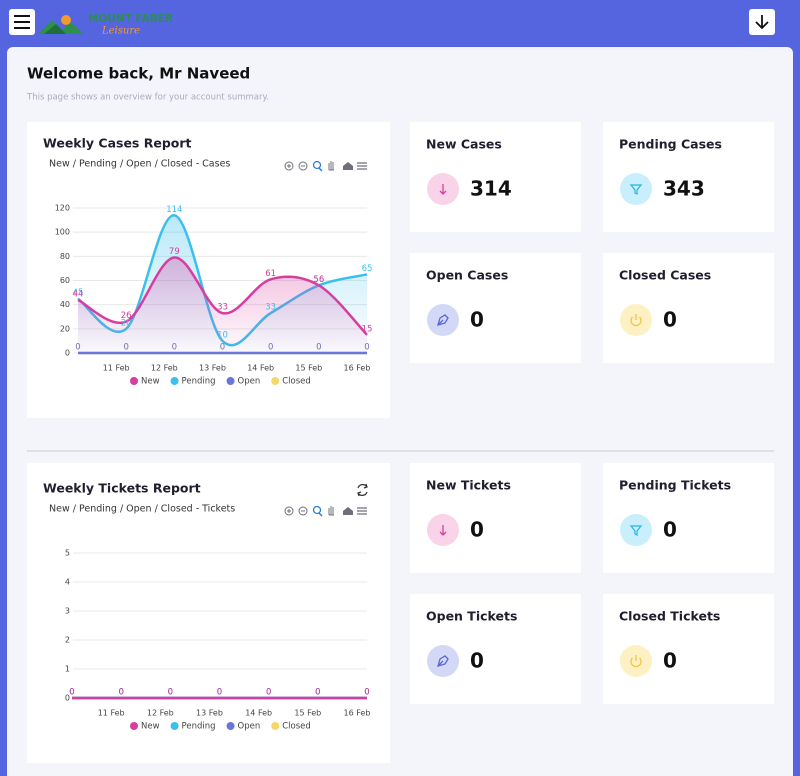 This screenshot has height=776, width=800. I want to click on y-tick-label: 4, so click(67, 582).